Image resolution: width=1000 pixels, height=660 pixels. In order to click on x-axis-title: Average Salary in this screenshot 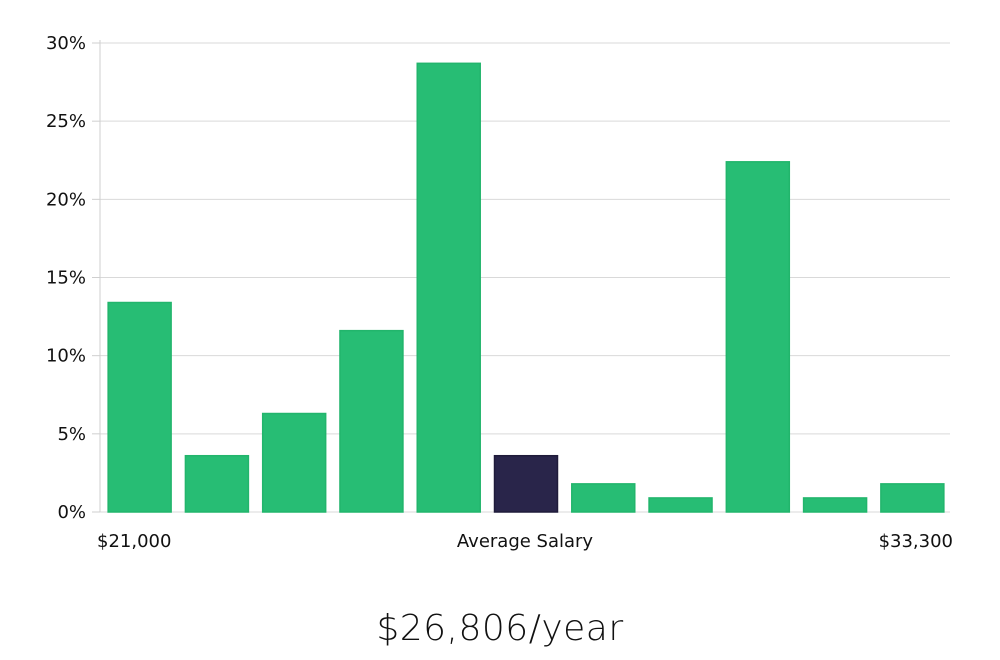, I will do `click(525, 541)`.